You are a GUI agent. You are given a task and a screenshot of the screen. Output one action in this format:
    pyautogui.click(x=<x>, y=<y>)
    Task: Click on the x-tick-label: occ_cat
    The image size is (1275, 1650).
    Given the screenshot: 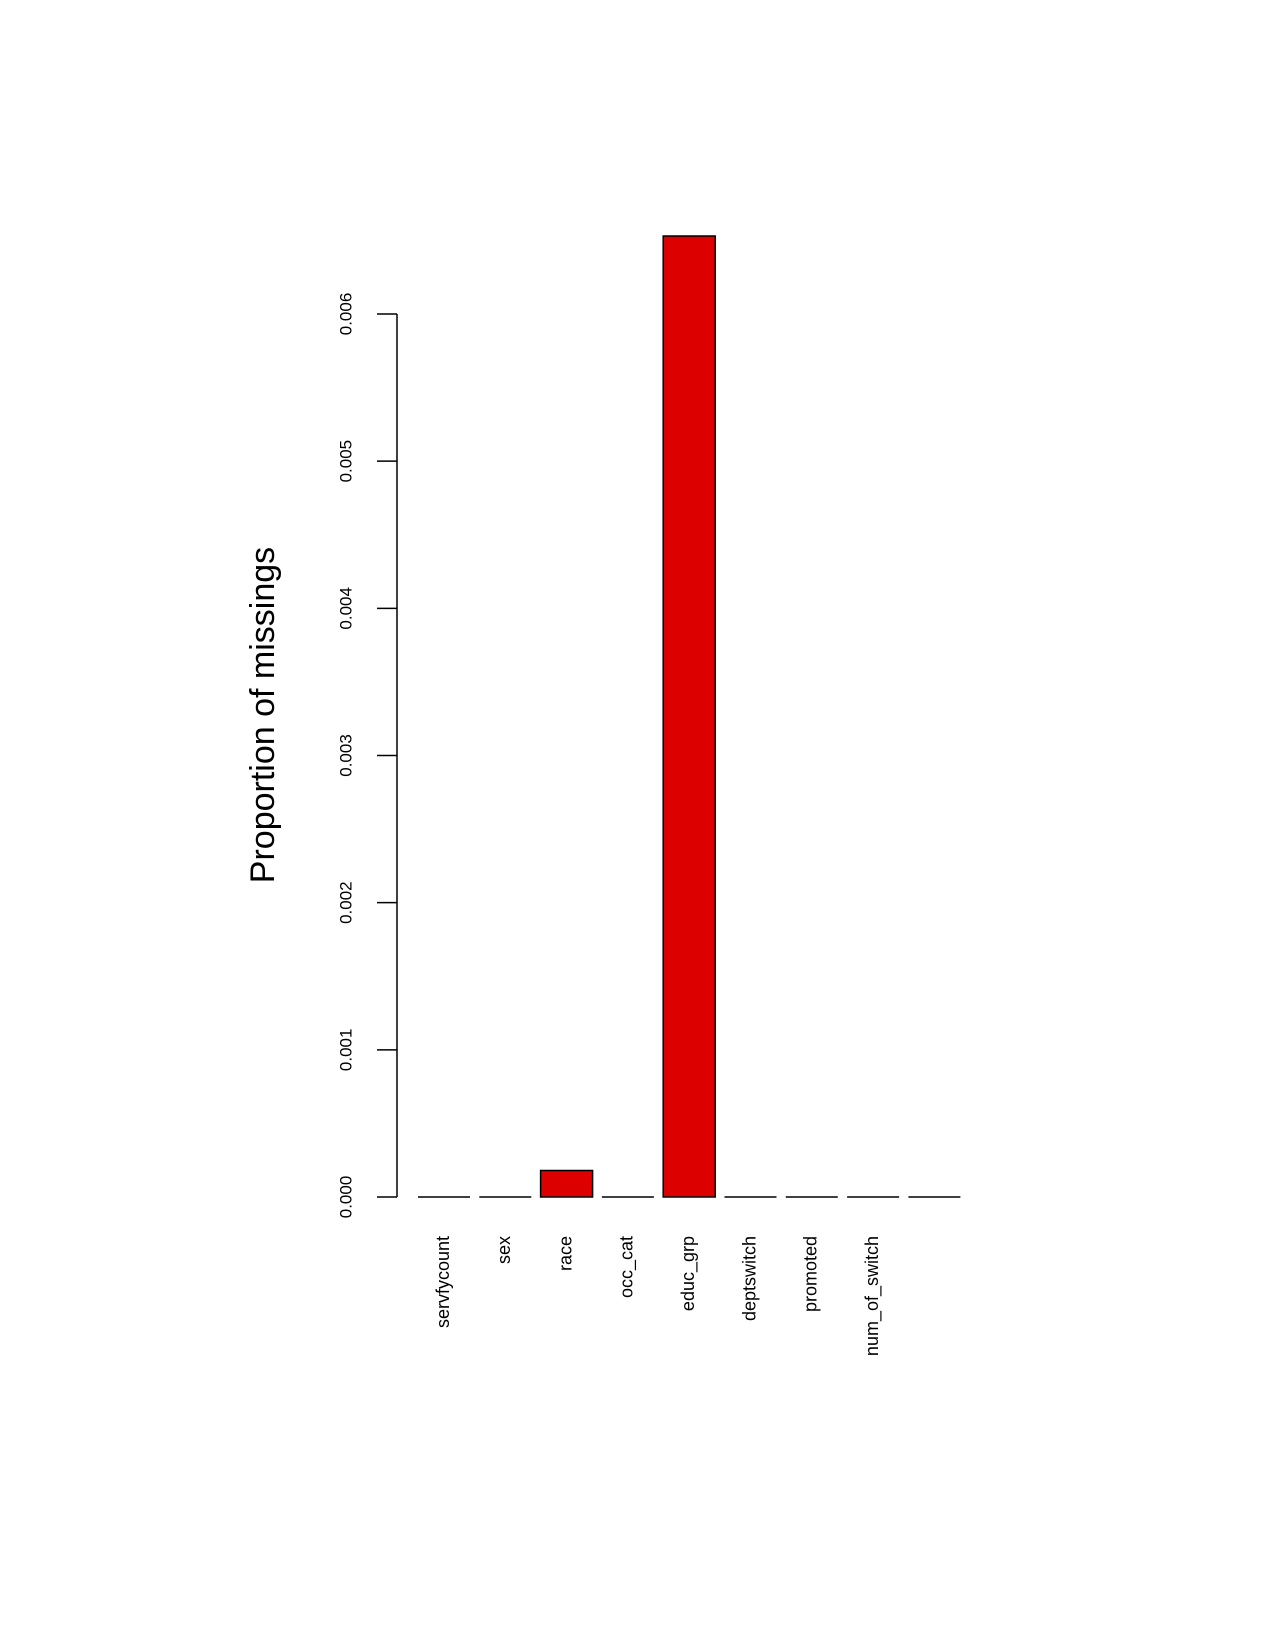 What is the action you would take?
    pyautogui.click(x=627, y=1267)
    